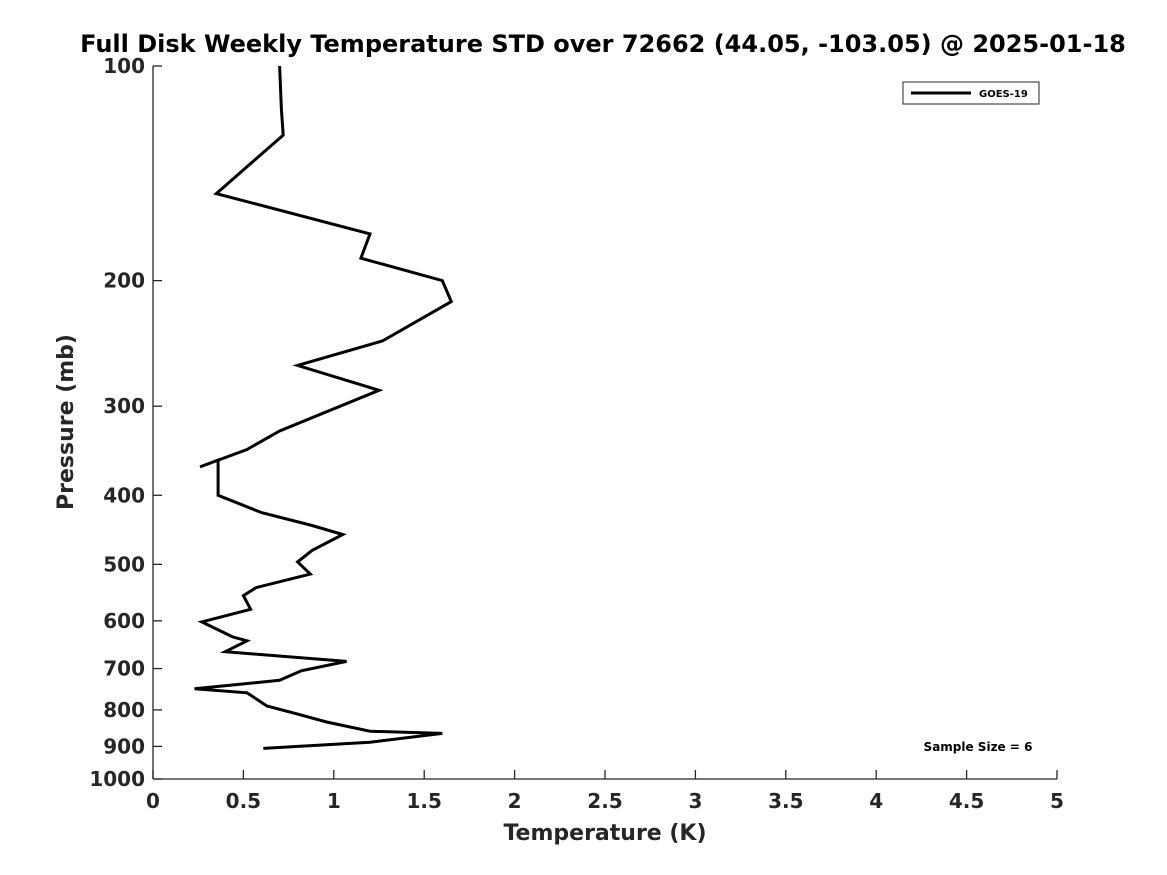 This screenshot has height=875, width=1167. Describe the element at coordinates (153, 801) in the screenshot. I see `x-tick-label: 0` at that location.